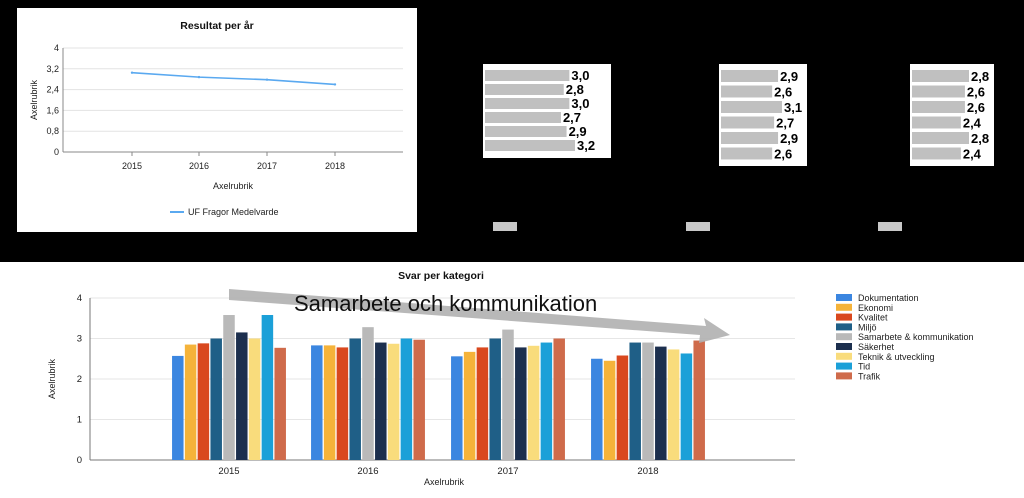  Describe the element at coordinates (950, 115) in the screenshot. I see `hbar-chart-3: 2,82,62,62,42,82,4` at that location.